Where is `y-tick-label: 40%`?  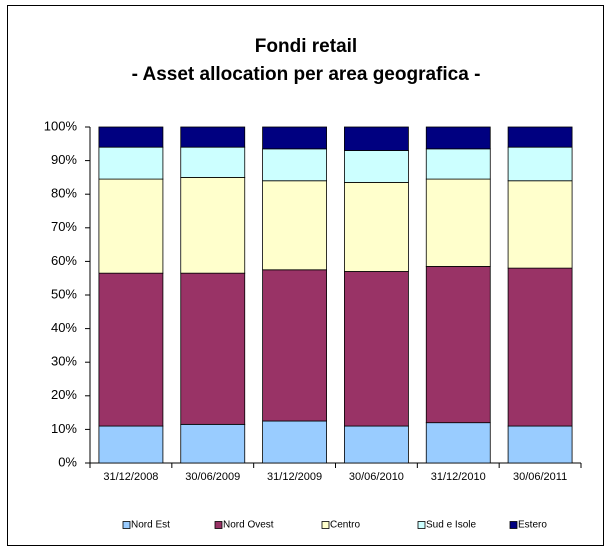
y-tick-label: 40% is located at coordinates (64, 327).